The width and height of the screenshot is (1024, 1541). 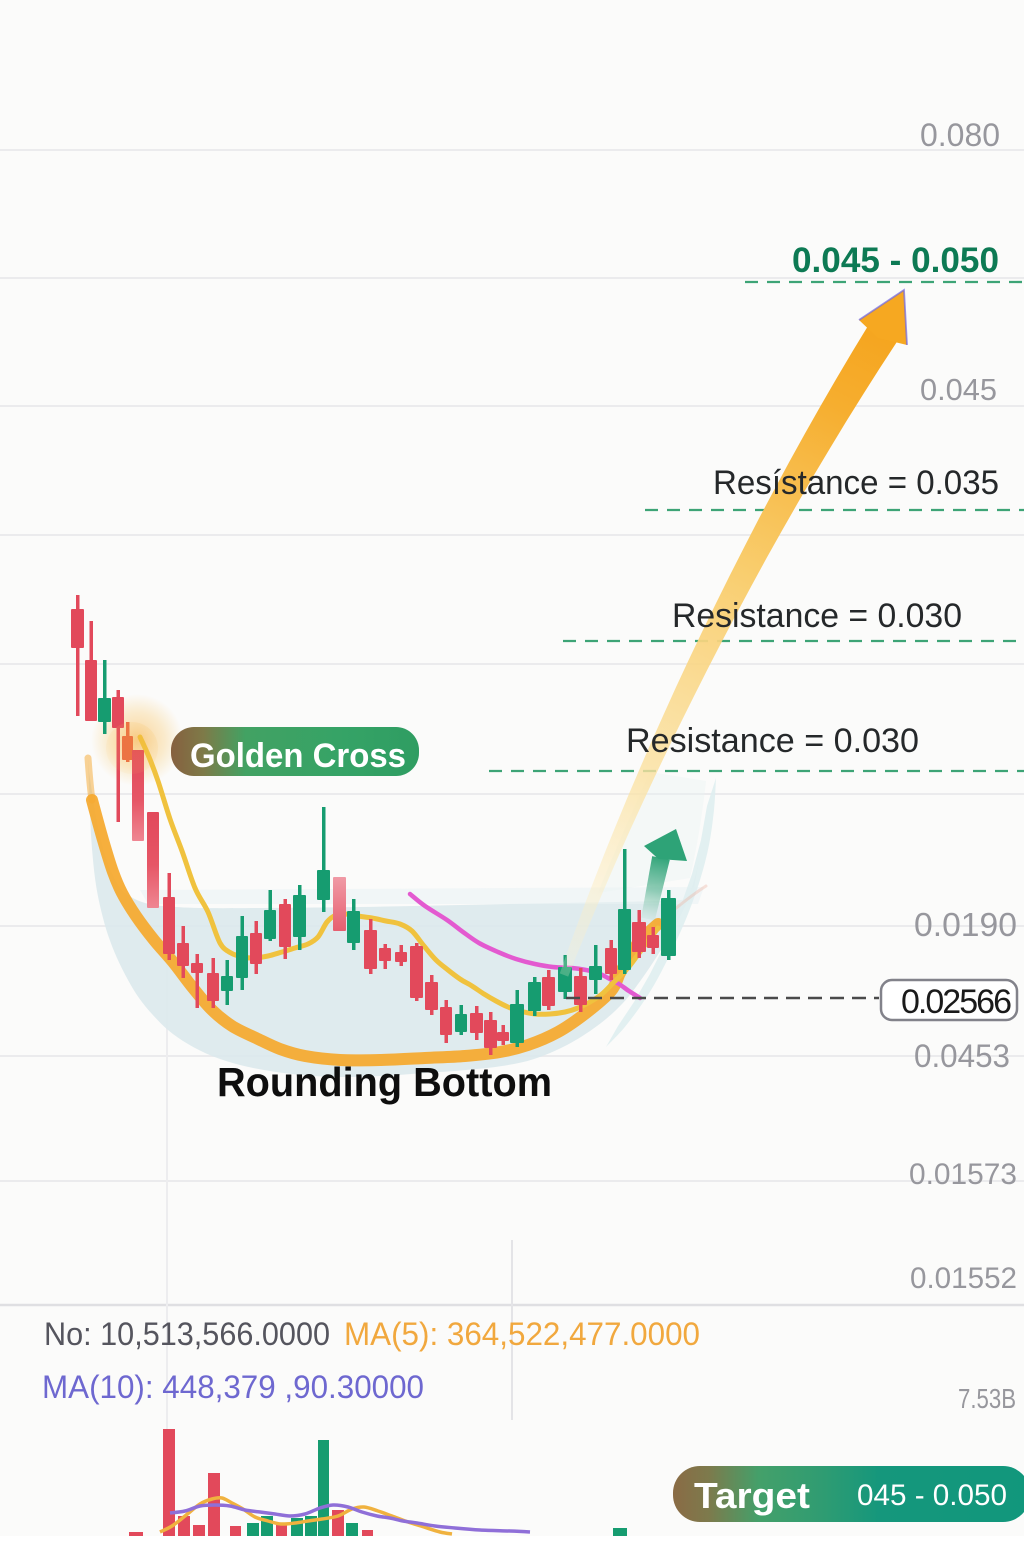 What do you see at coordinates (895, 260) in the screenshot?
I see `svg-text: 0.045 - 0.050` at bounding box center [895, 260].